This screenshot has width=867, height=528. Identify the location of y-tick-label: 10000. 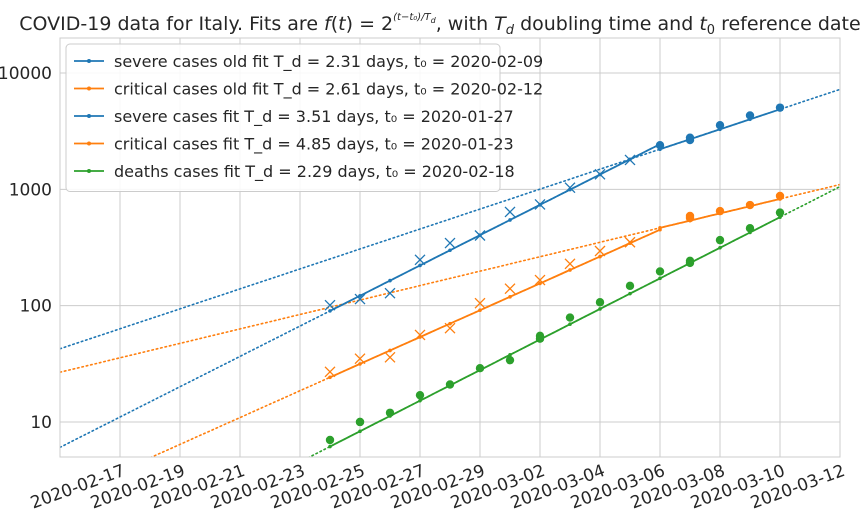
(26, 74).